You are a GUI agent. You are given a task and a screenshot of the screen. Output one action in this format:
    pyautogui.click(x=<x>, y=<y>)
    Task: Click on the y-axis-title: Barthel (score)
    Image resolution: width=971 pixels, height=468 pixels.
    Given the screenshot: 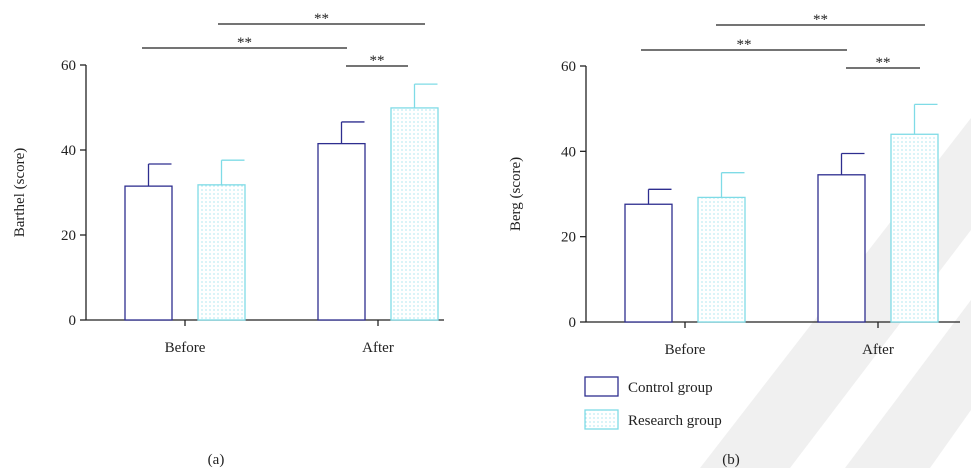 What is the action you would take?
    pyautogui.click(x=20, y=193)
    